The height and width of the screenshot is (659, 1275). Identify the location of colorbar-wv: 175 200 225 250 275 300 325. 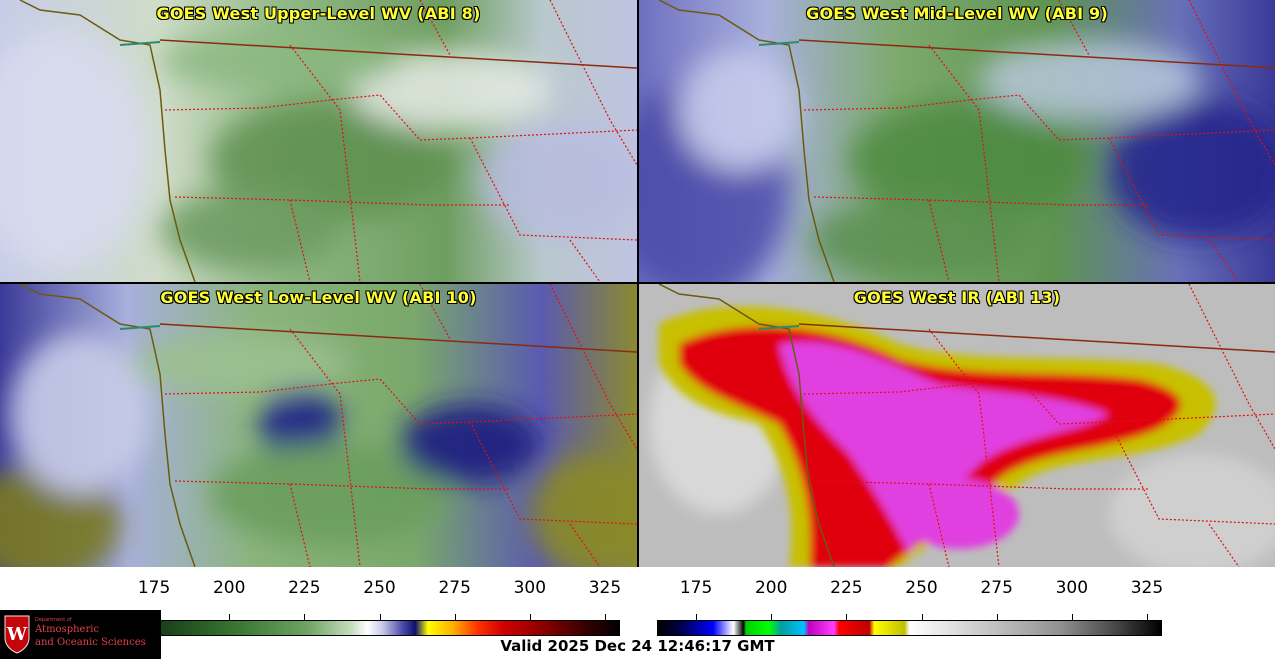
(368, 608).